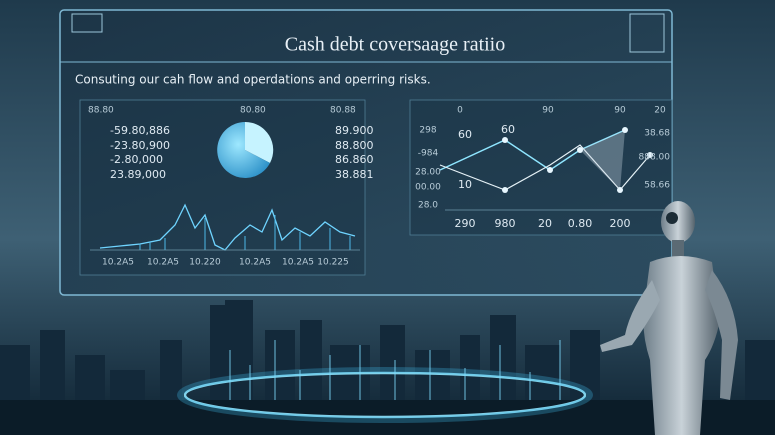  I want to click on line-b, so click(545, 167).